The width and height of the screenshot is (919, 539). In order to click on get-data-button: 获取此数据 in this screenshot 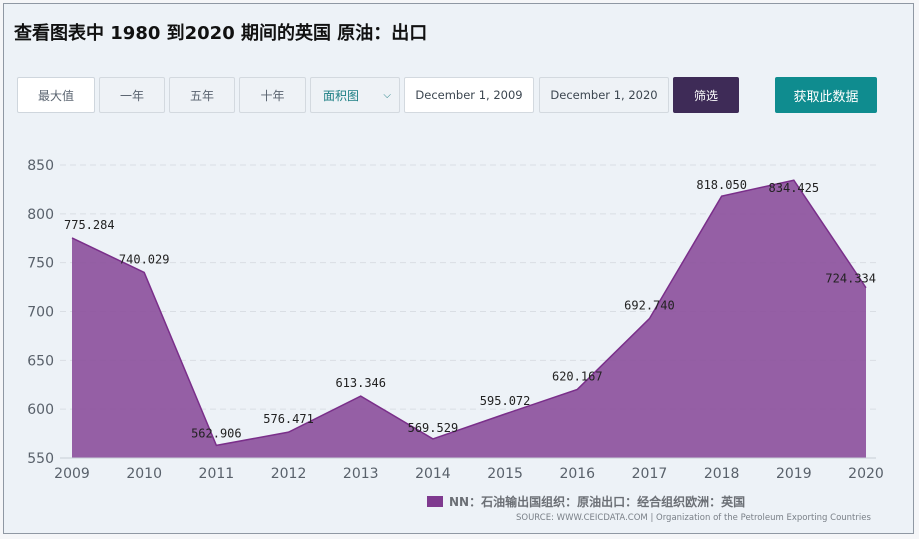, I will do `click(826, 95)`.